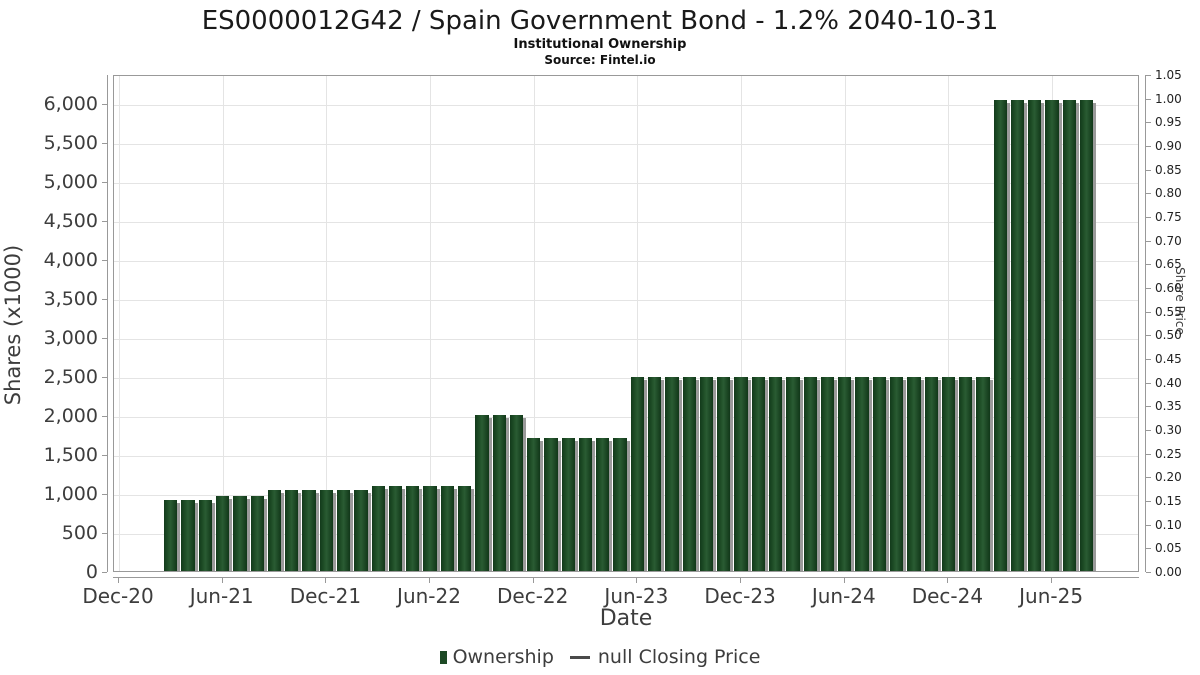 The image size is (1200, 675). I want to click on y-tick-label-right: 0.55, so click(1168, 311).